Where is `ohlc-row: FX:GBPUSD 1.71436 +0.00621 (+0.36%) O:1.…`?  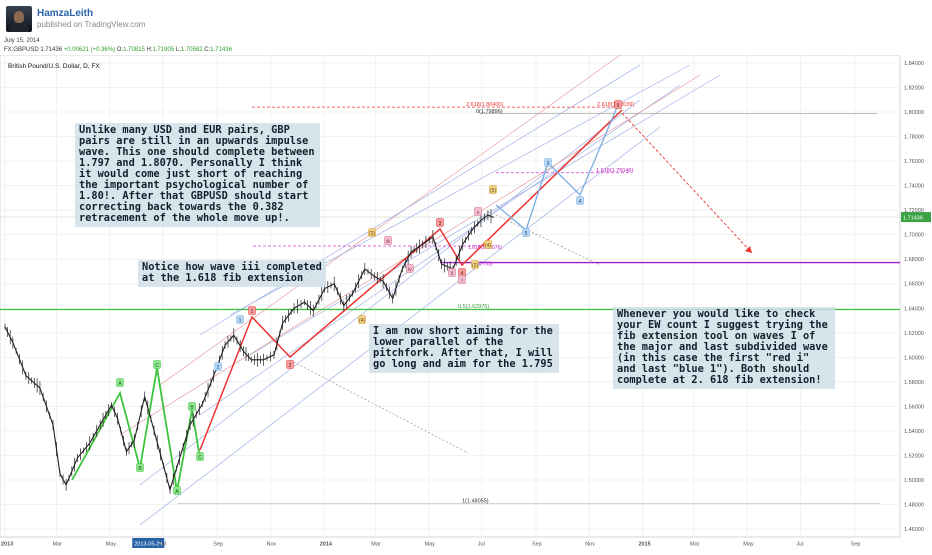 ohlc-row: FX:GBPUSD 1.71436 +0.00621 (+0.36%) O:1.… is located at coordinates (118, 50).